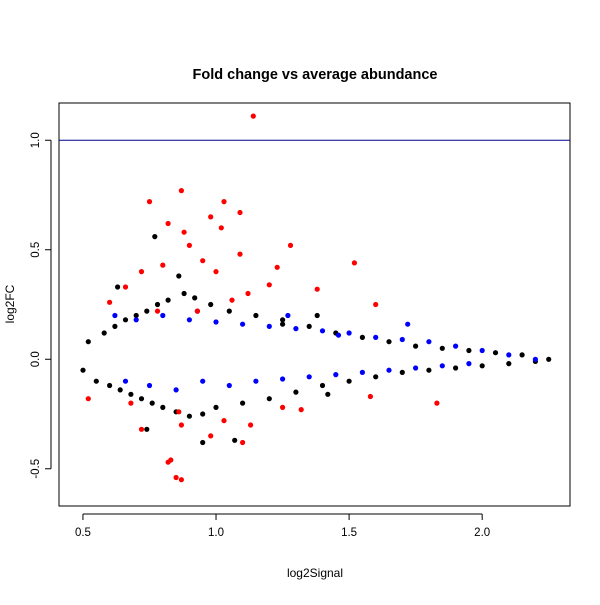 The width and height of the screenshot is (600, 605). I want to click on y-tick-label: 0.0, so click(36, 359).